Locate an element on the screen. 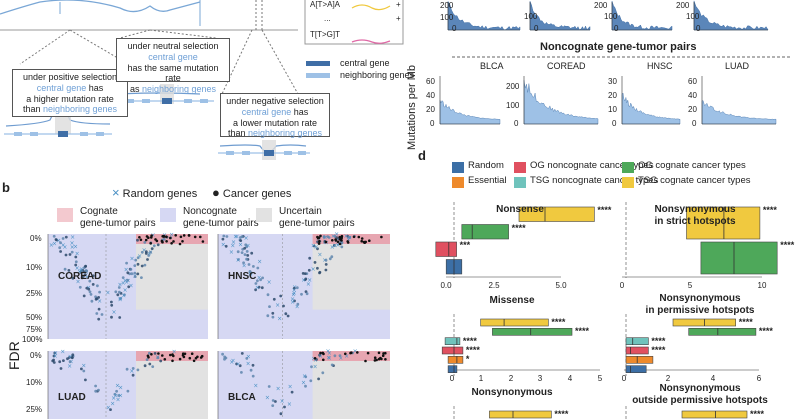 The image size is (800, 419). uncertain-swatch is located at coordinates (264, 215).